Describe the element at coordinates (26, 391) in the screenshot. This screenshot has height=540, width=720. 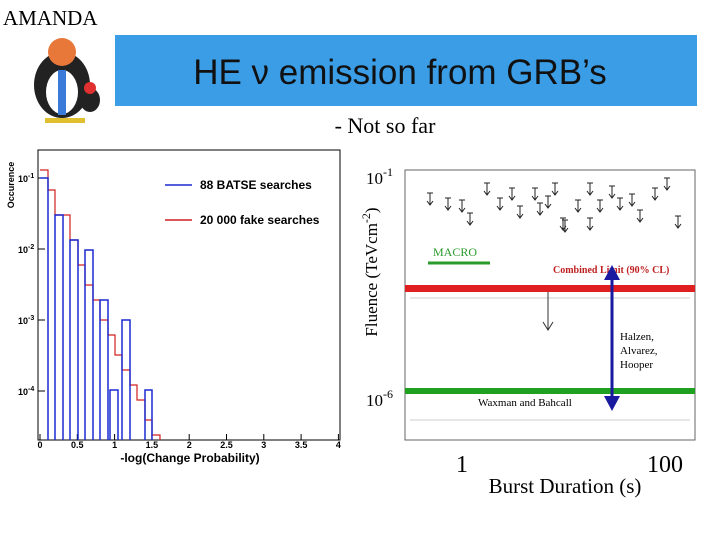
I see `y-tick-label: 10⁻⁴` at that location.